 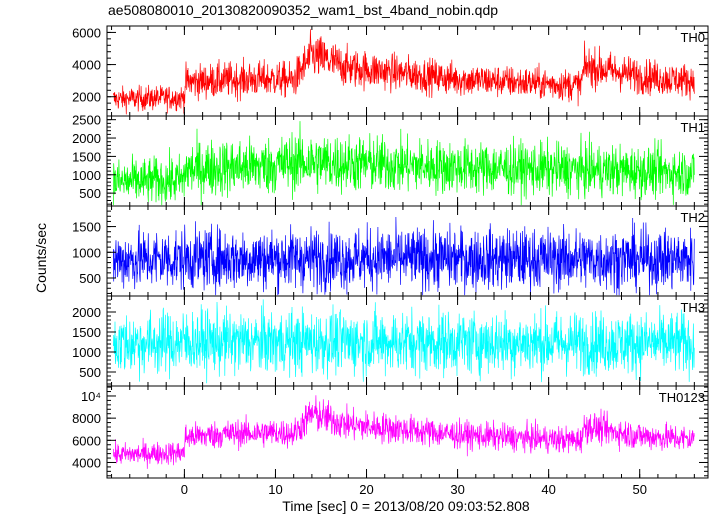 I want to click on x-tick-label: 30, so click(x=457, y=489).